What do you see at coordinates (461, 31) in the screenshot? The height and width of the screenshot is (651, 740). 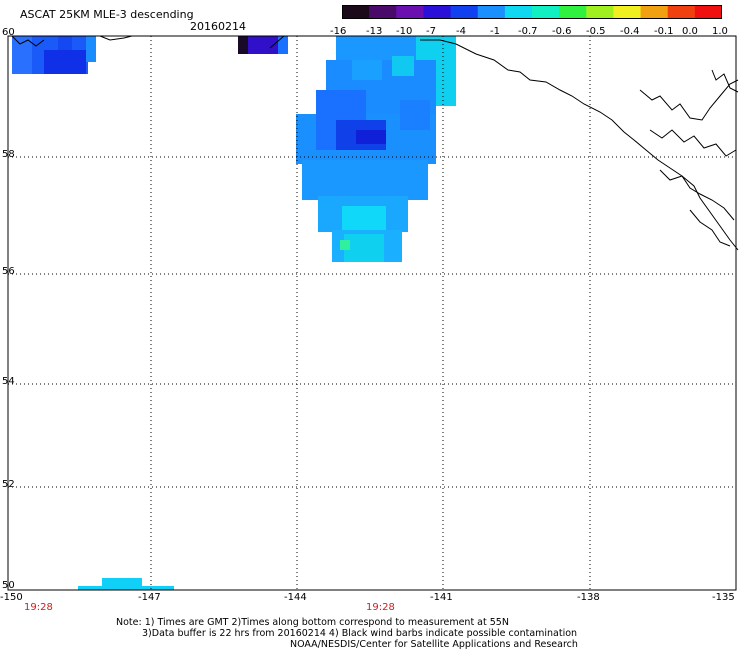 I see `colorbar-label: -4` at bounding box center [461, 31].